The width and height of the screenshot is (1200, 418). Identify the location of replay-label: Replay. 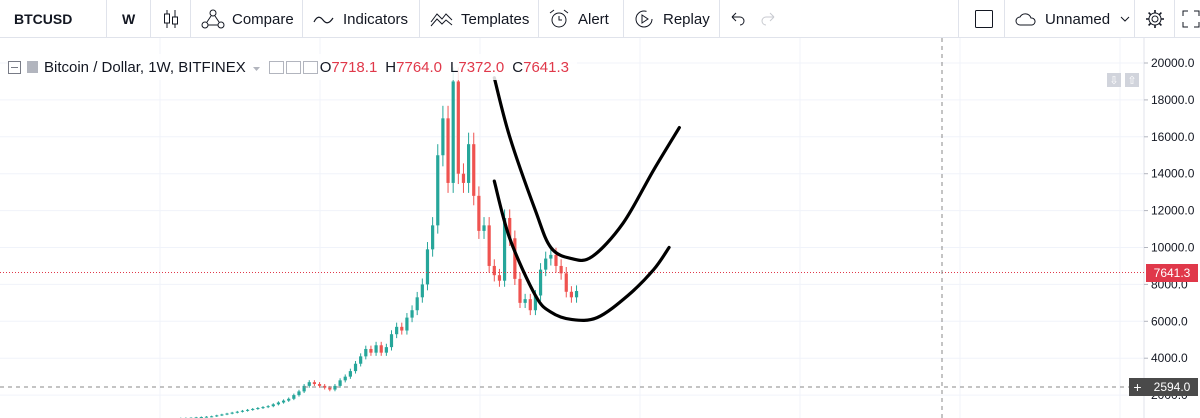
(686, 19).